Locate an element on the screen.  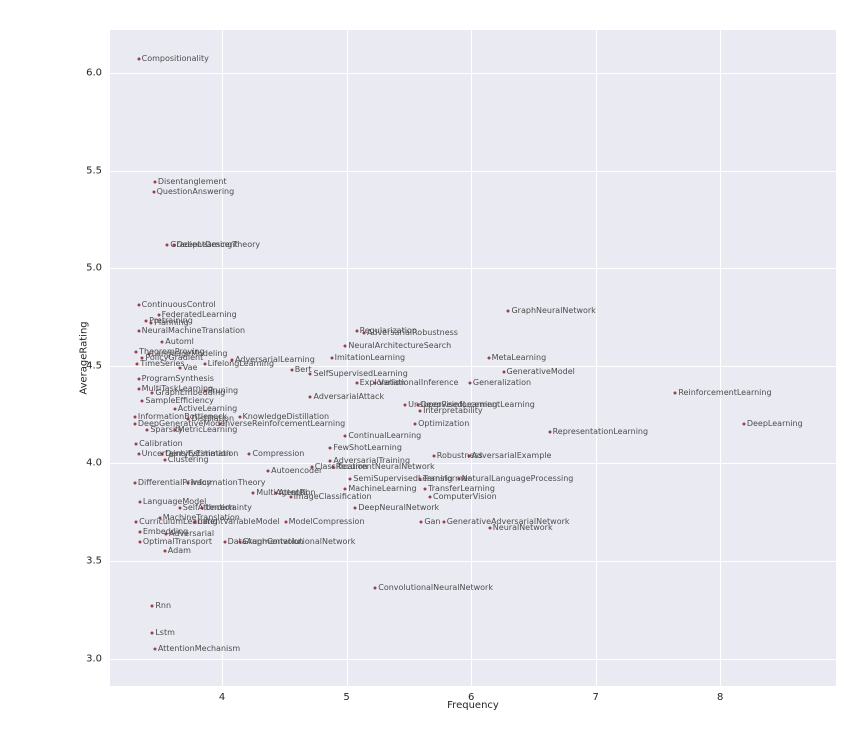
scatter-point-label: Attention is located at coordinates (297, 492).